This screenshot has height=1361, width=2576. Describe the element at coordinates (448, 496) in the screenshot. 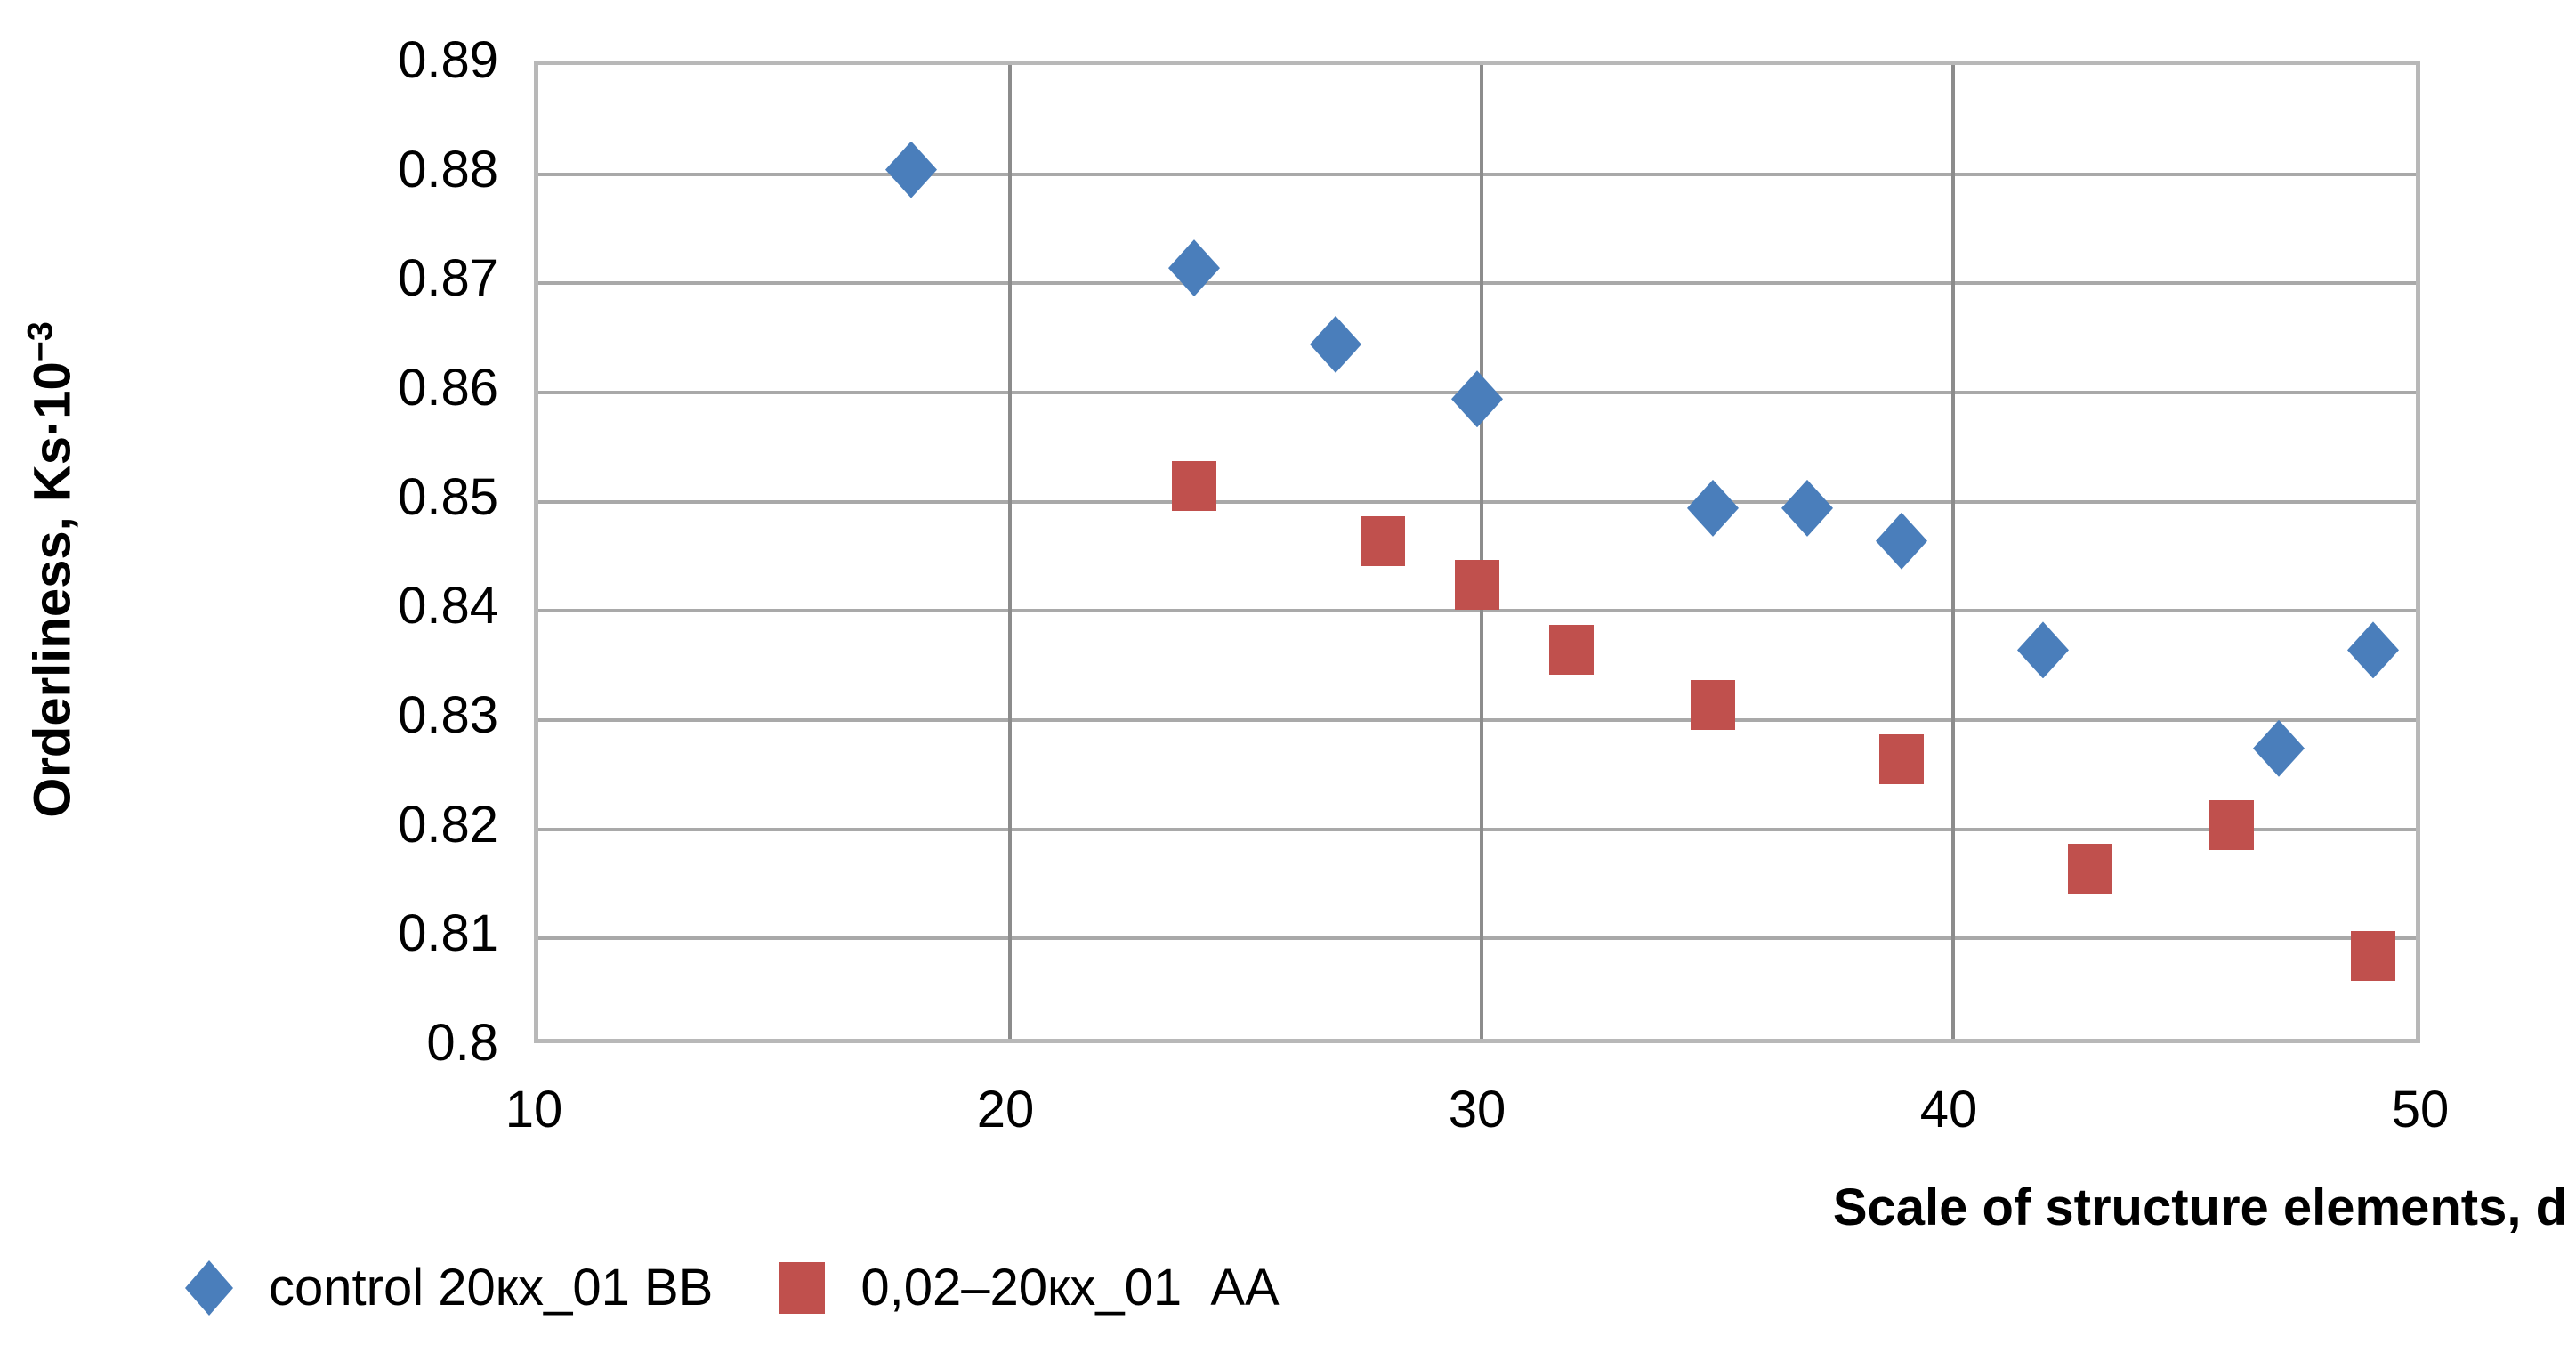

I see `y-tick-label: 0.85` at that location.